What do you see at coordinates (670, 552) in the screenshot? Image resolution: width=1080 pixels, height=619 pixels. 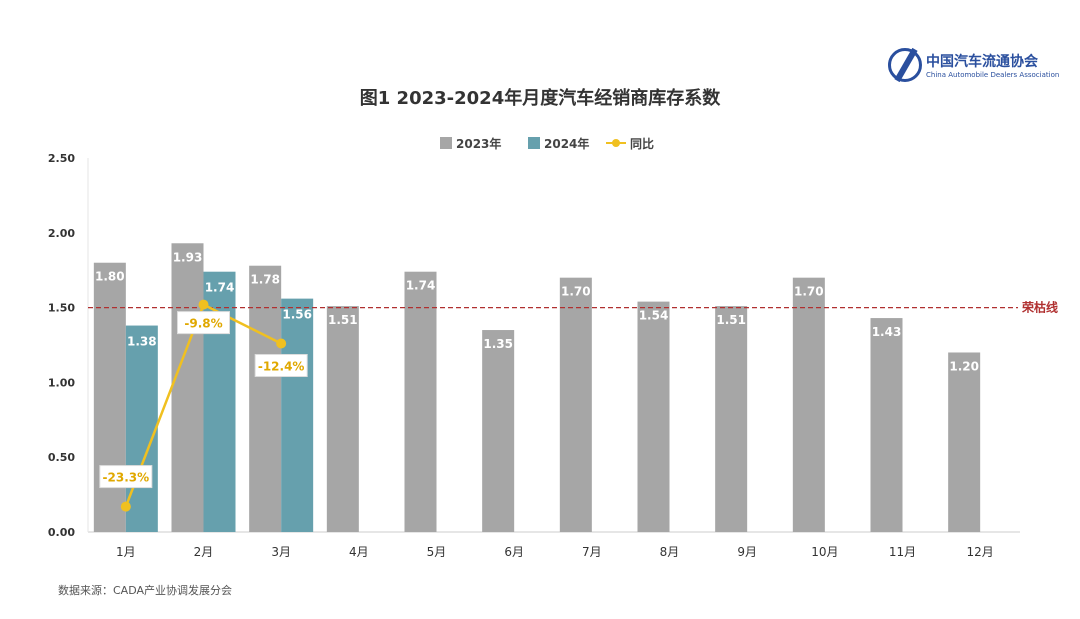 I see `x-tick-label: 8月` at bounding box center [670, 552].